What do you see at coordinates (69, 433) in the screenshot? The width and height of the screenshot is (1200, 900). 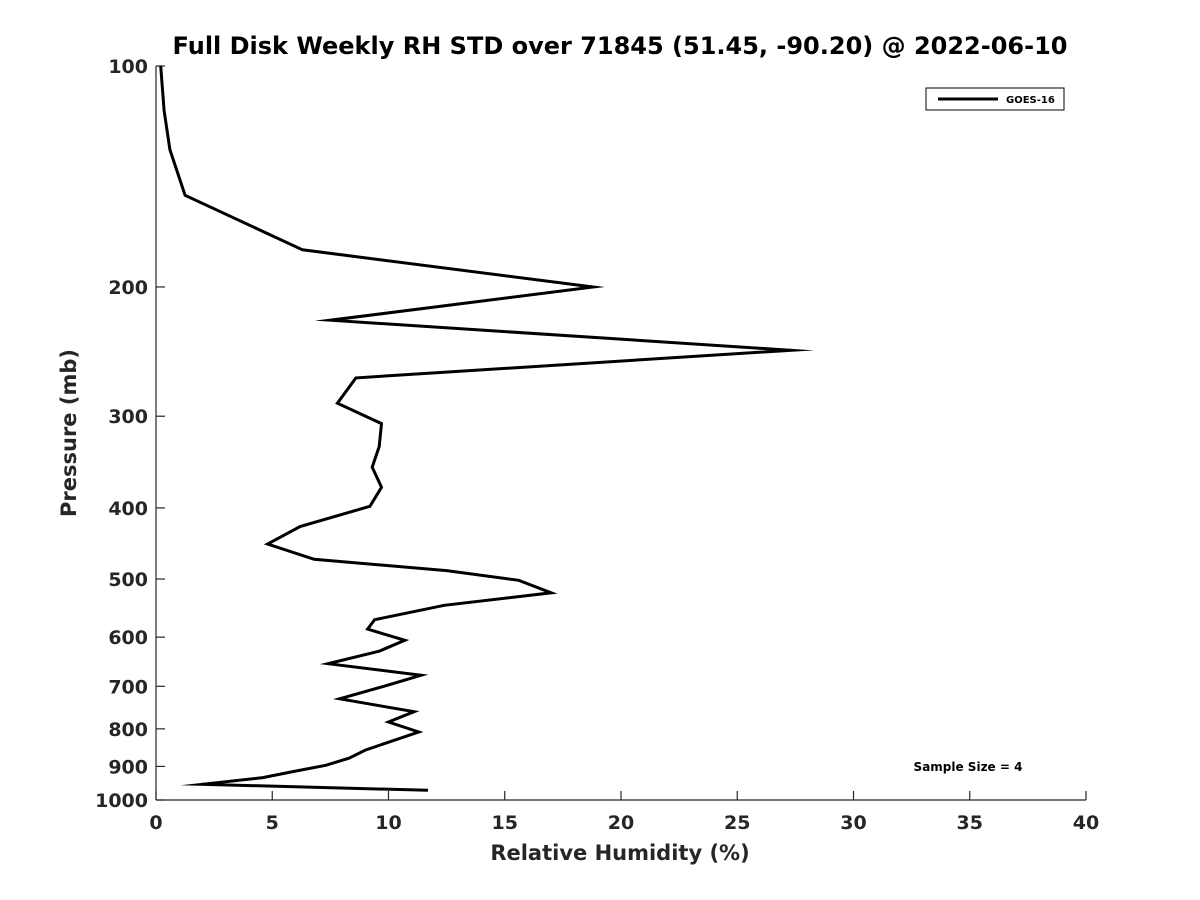 I see `y-axis-label: Pressure (mb)` at bounding box center [69, 433].